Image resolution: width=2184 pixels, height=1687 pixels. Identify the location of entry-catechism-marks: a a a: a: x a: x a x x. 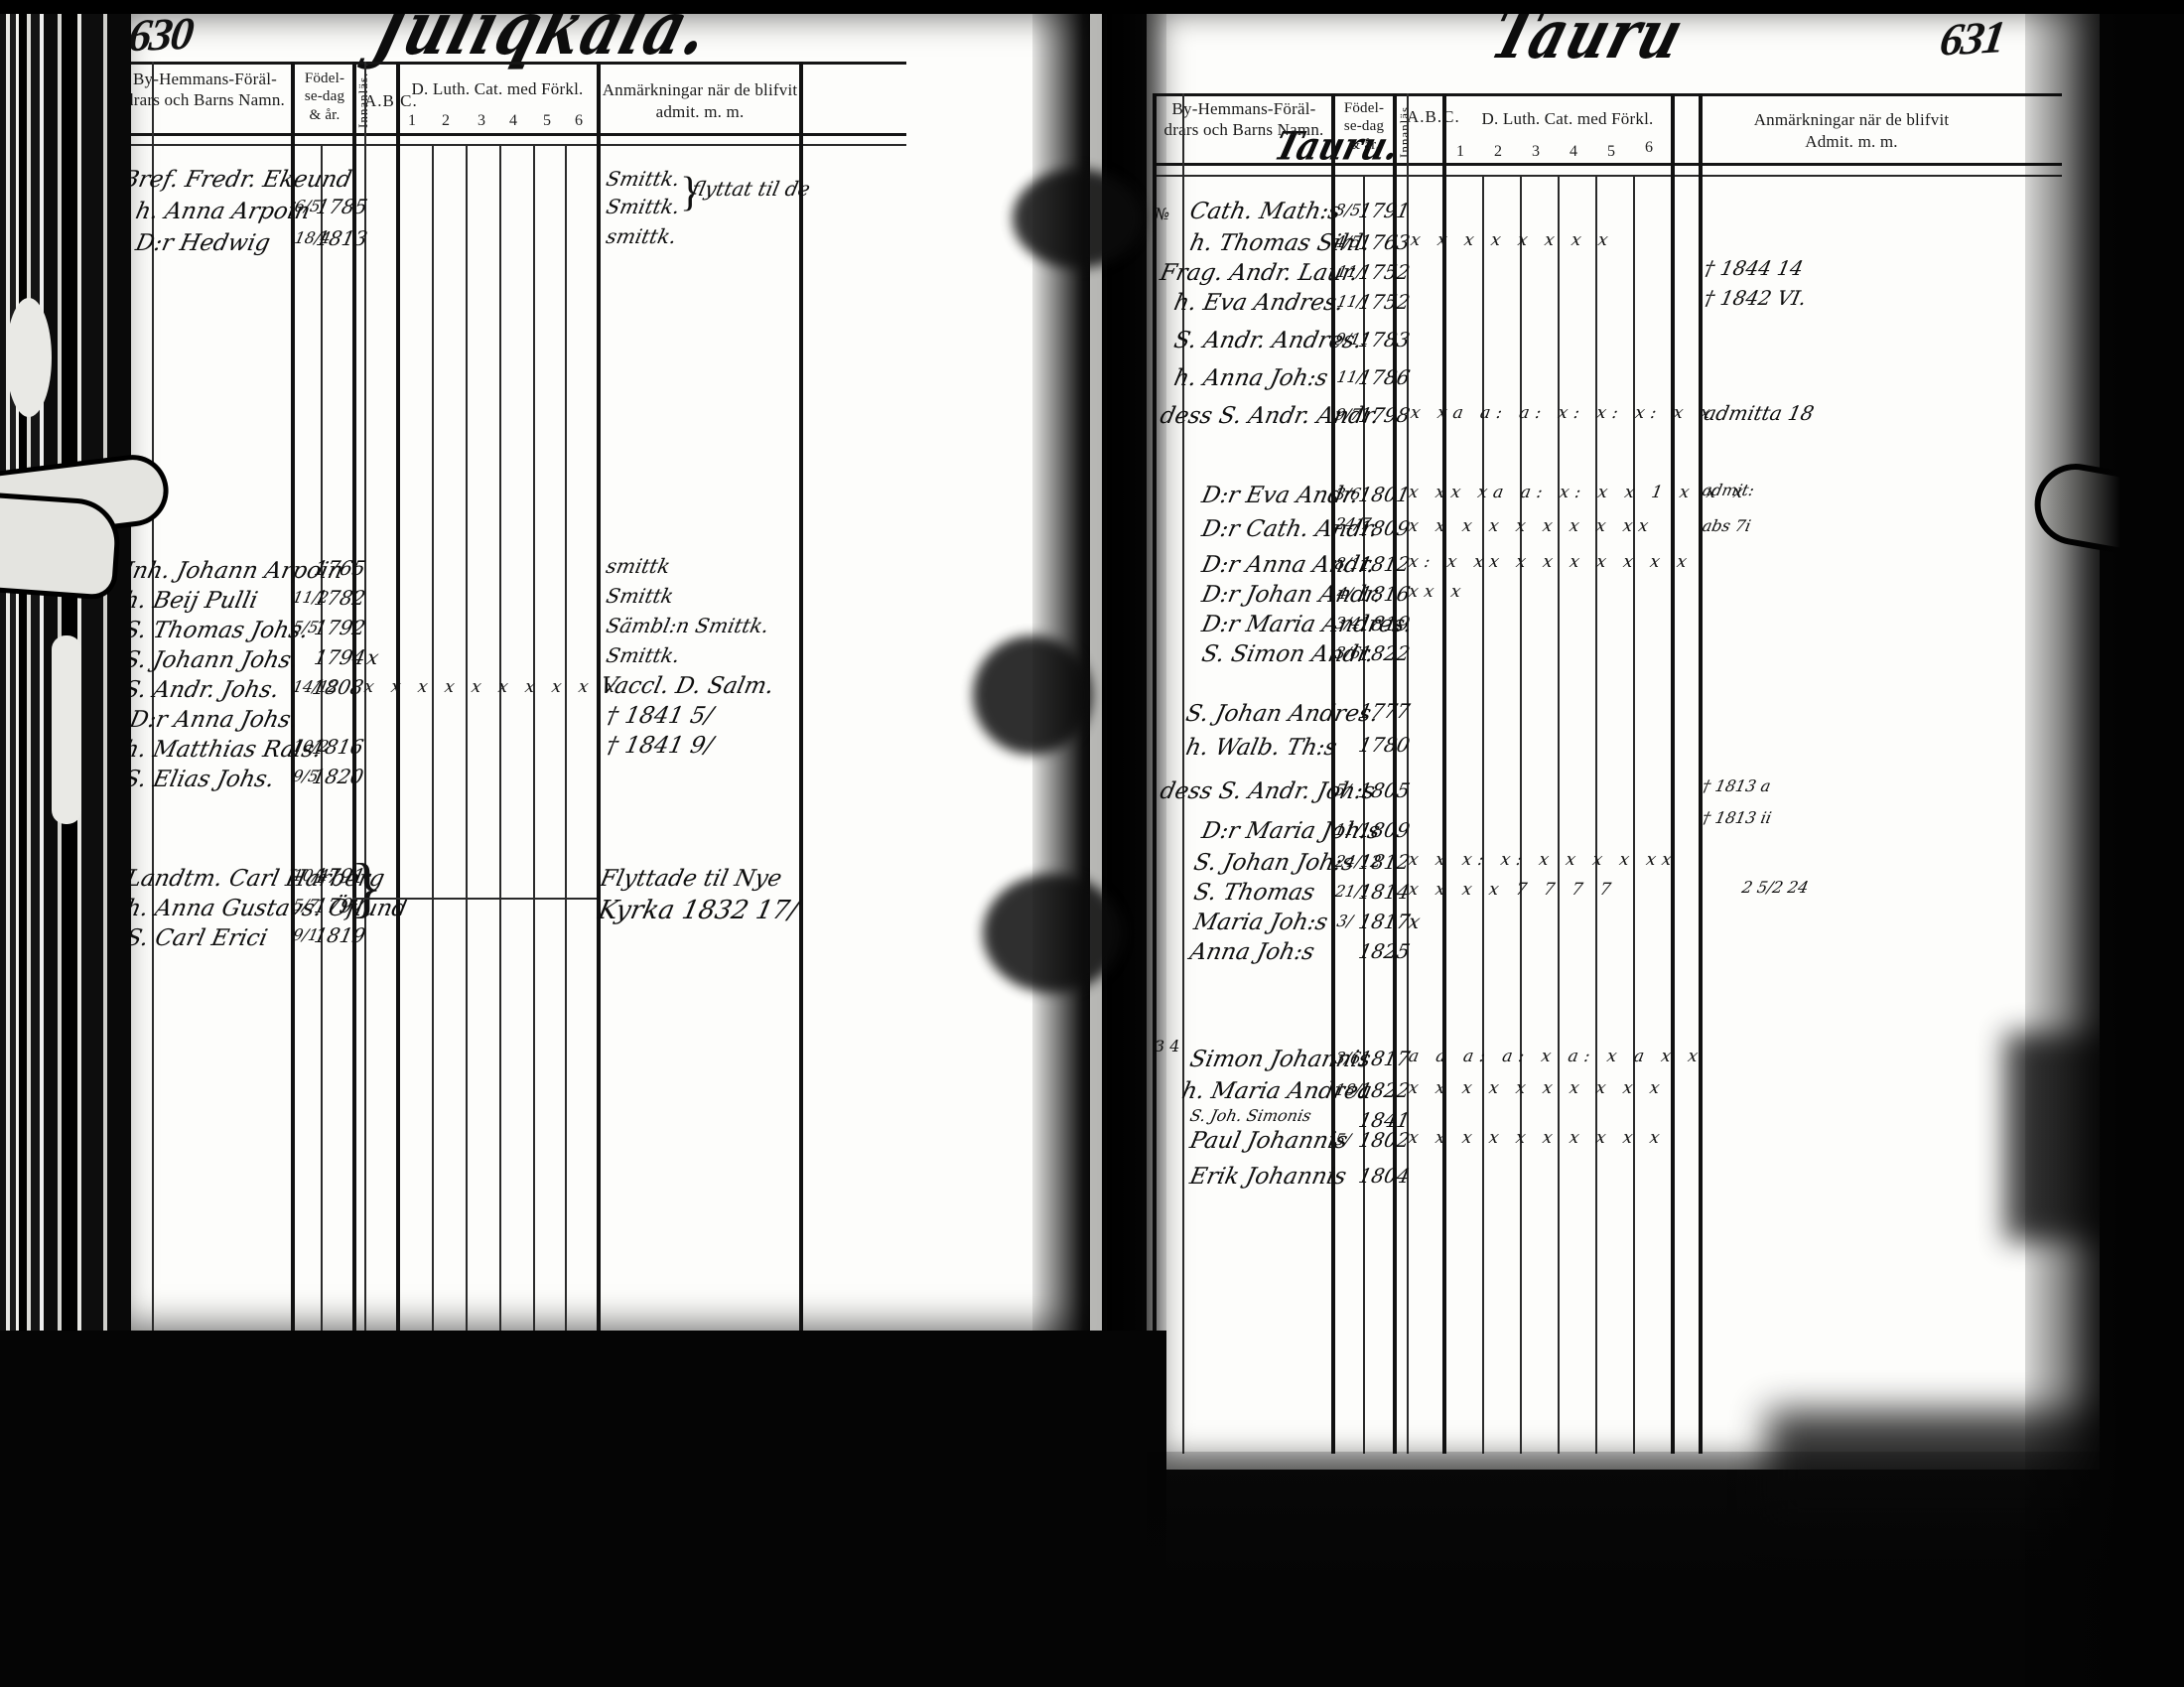
(1556, 1056).